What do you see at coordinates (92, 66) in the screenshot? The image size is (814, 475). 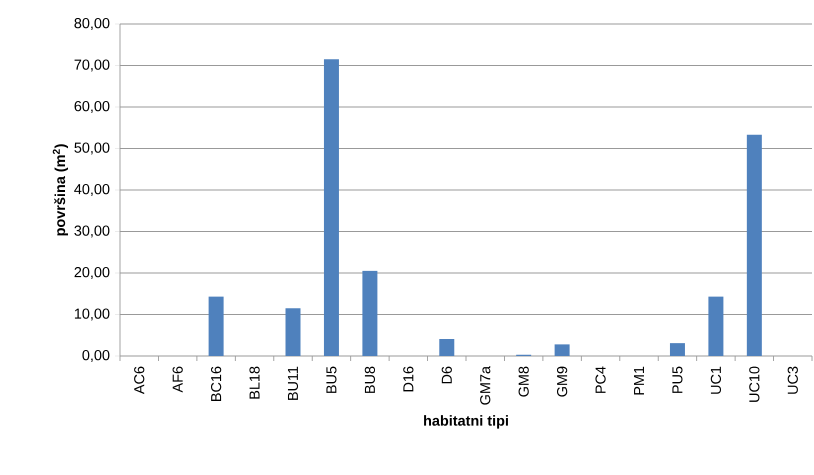 I see `y-tick-label: 70,00` at bounding box center [92, 66].